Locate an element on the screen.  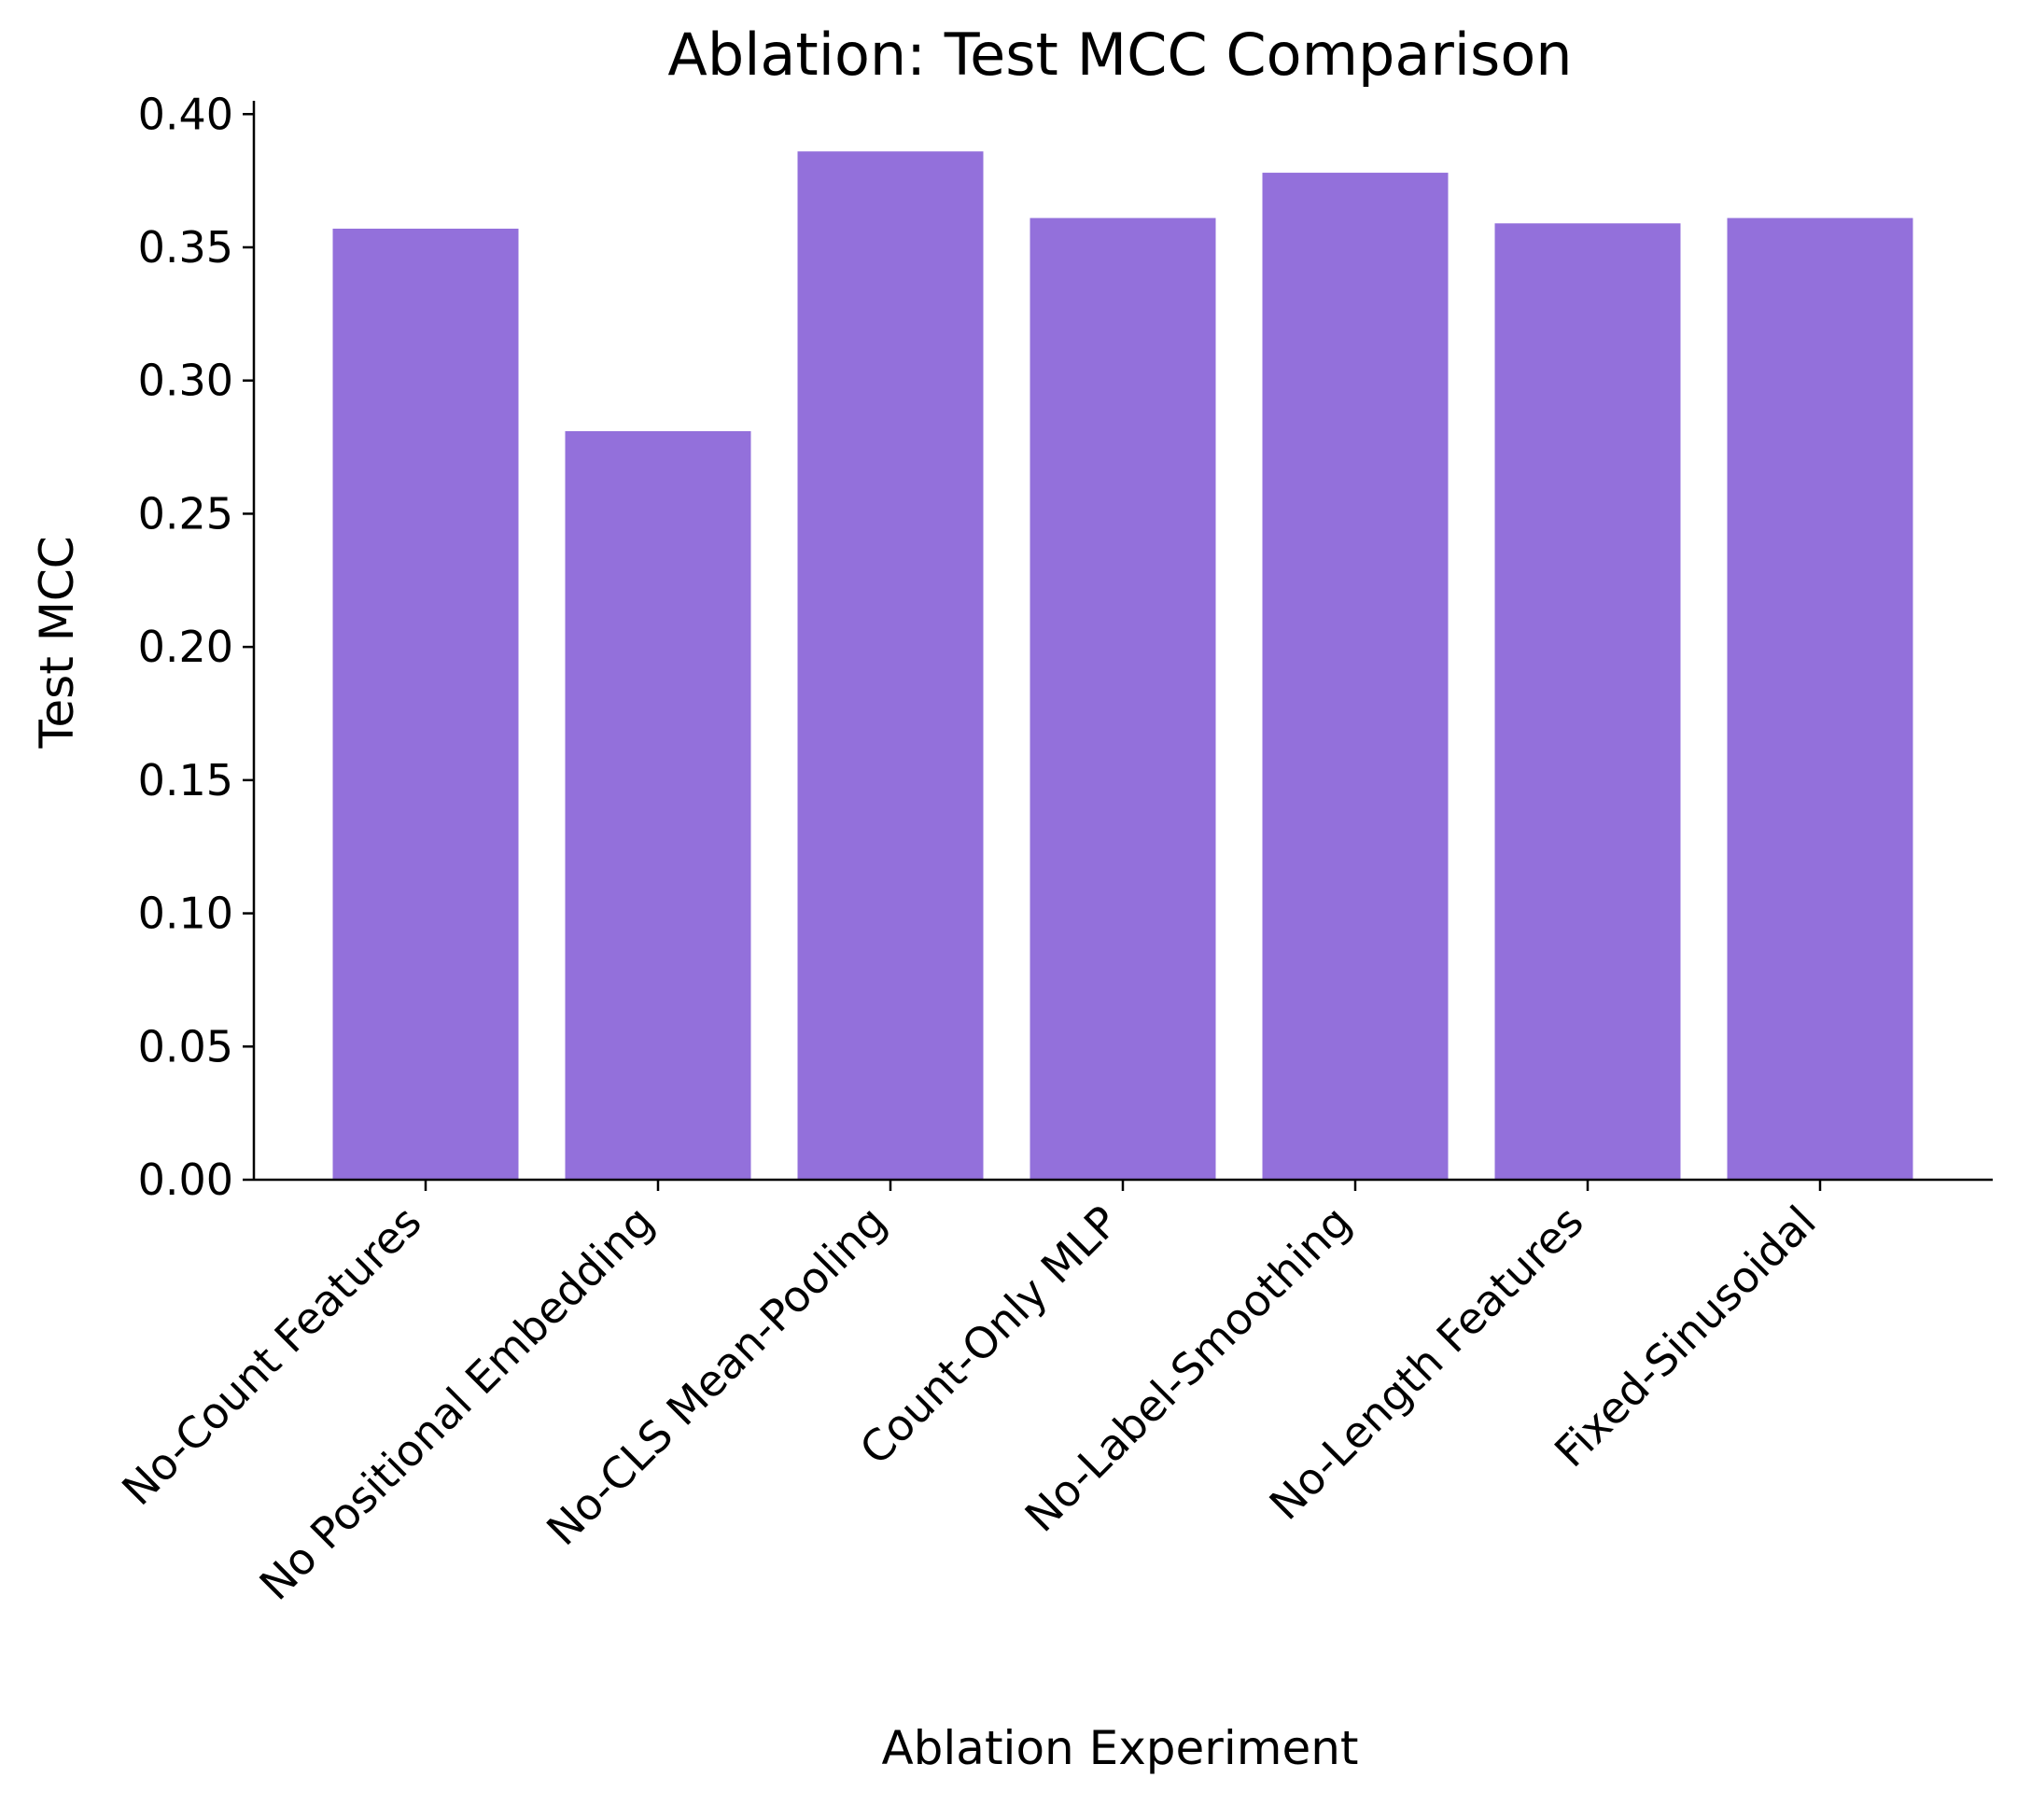
y-tick-label: 0.35 is located at coordinates (185, 248).